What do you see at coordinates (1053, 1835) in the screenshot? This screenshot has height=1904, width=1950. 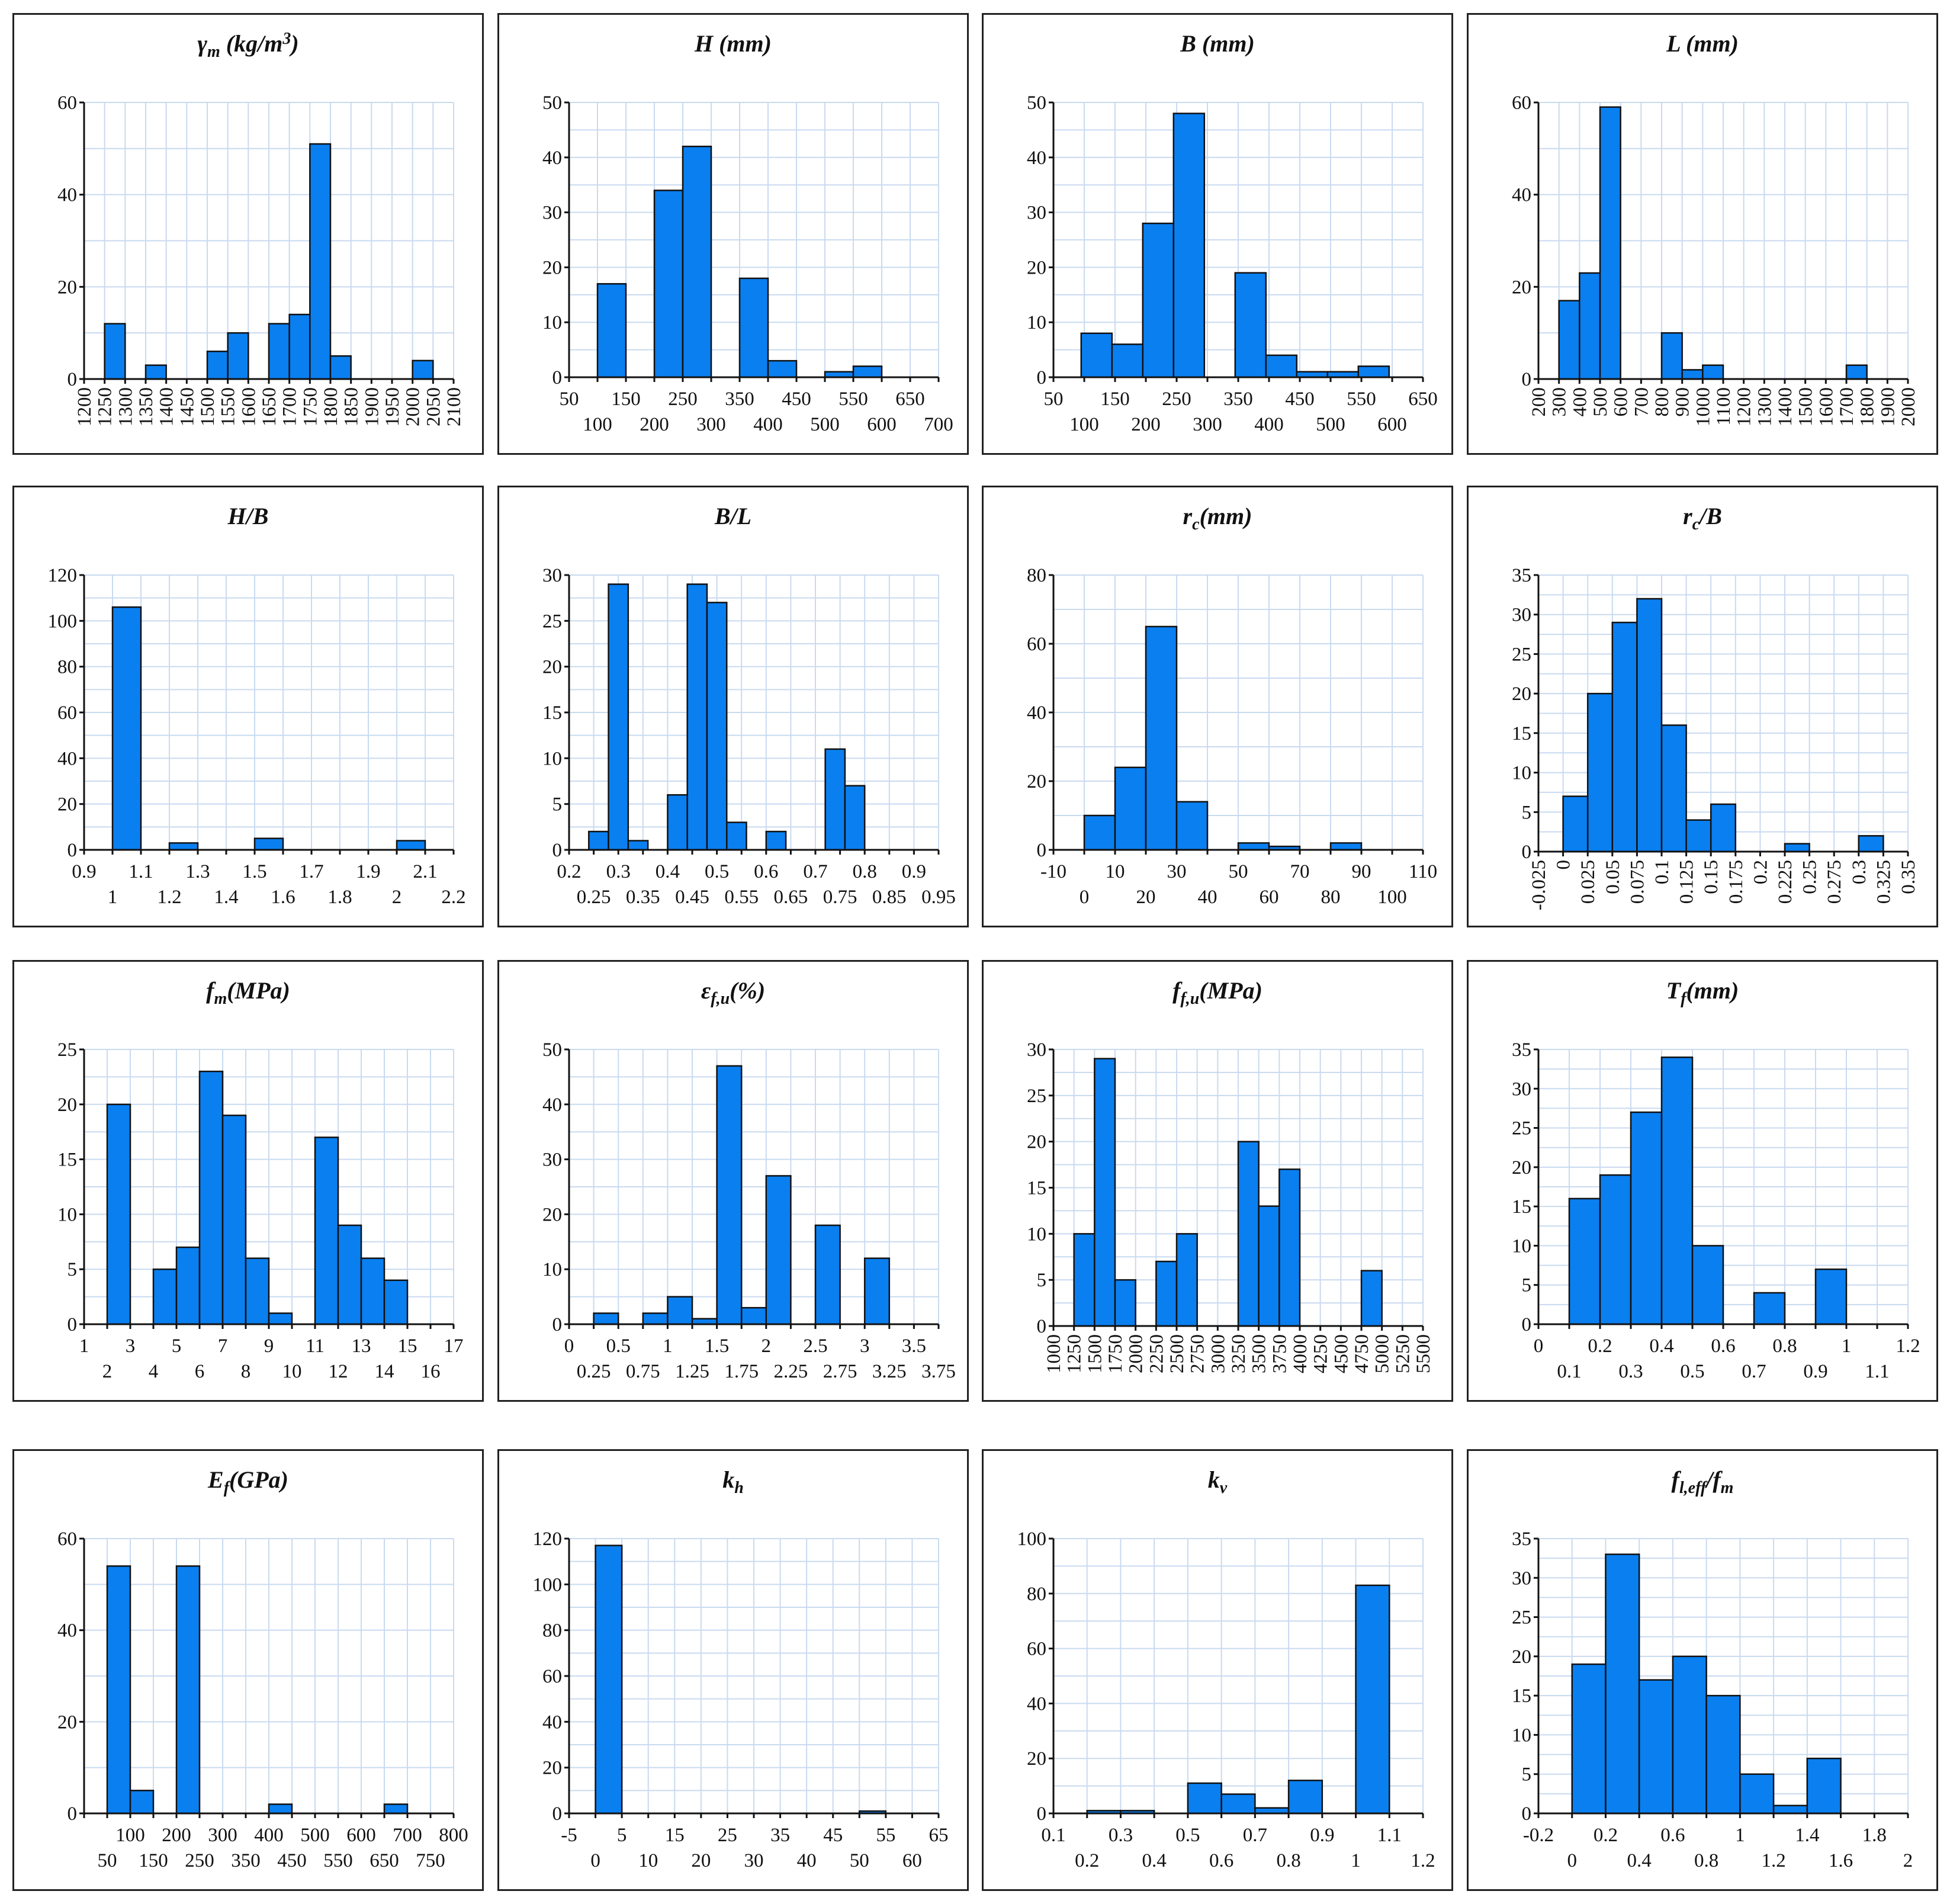 I see `x-tick-label: 0.1` at bounding box center [1053, 1835].